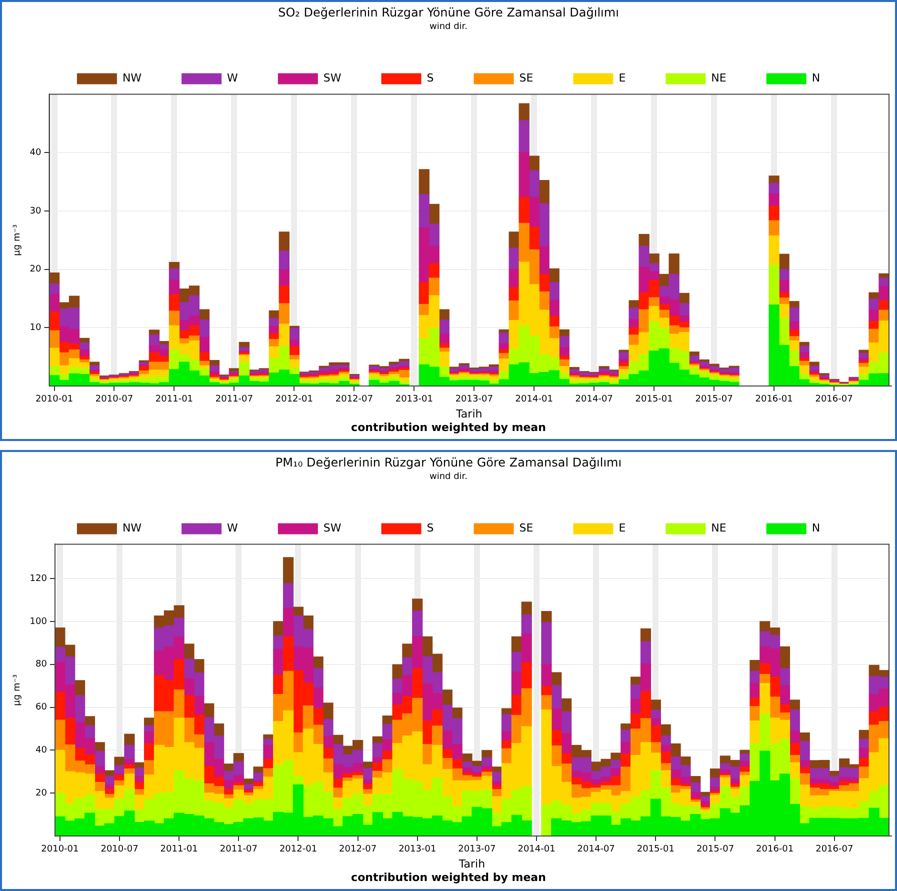 The image size is (897, 891). I want to click on chart-title: PM₁₀ Değerlerinin Rüzgar Yönüne Göre Zamansal Dağılımı, so click(448, 462).